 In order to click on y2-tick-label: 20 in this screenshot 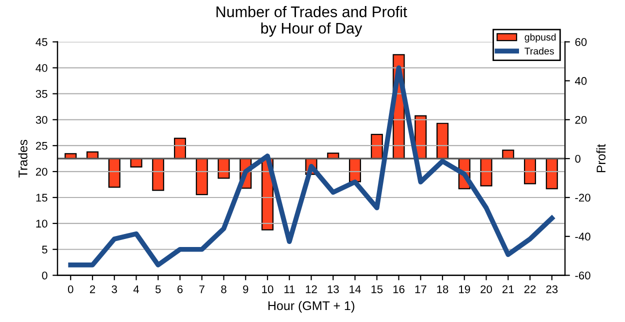, I will do `click(581, 120)`.